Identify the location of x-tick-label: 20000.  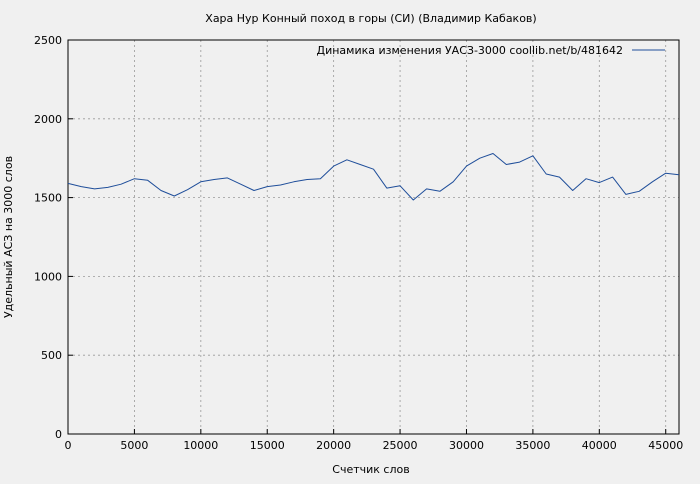
(333, 445).